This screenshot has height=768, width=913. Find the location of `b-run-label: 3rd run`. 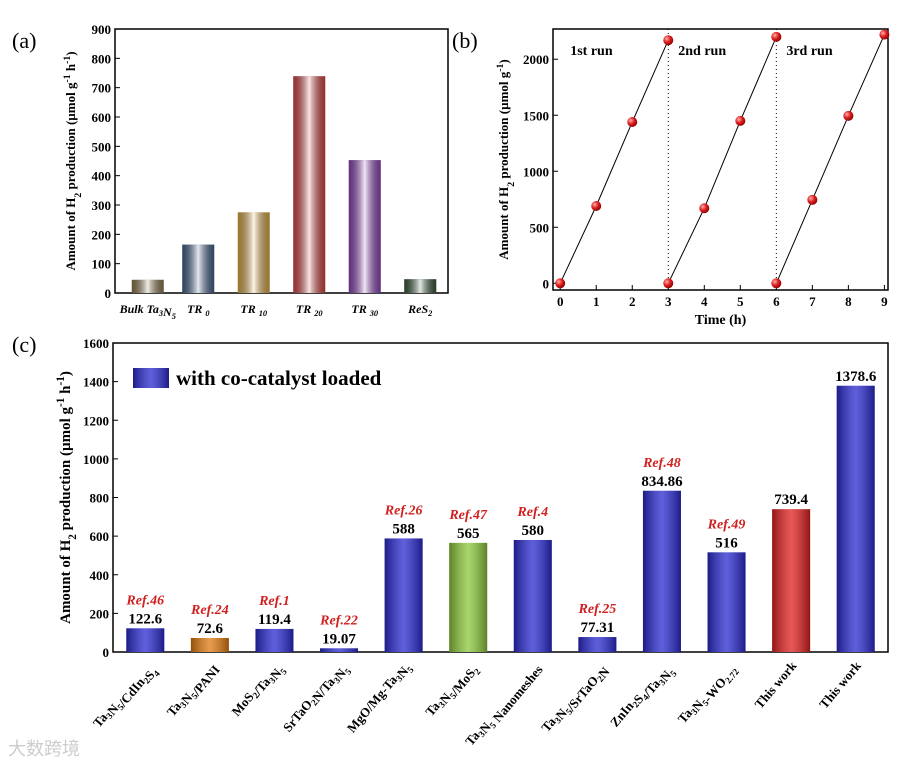

b-run-label: 3rd run is located at coordinates (809, 51).